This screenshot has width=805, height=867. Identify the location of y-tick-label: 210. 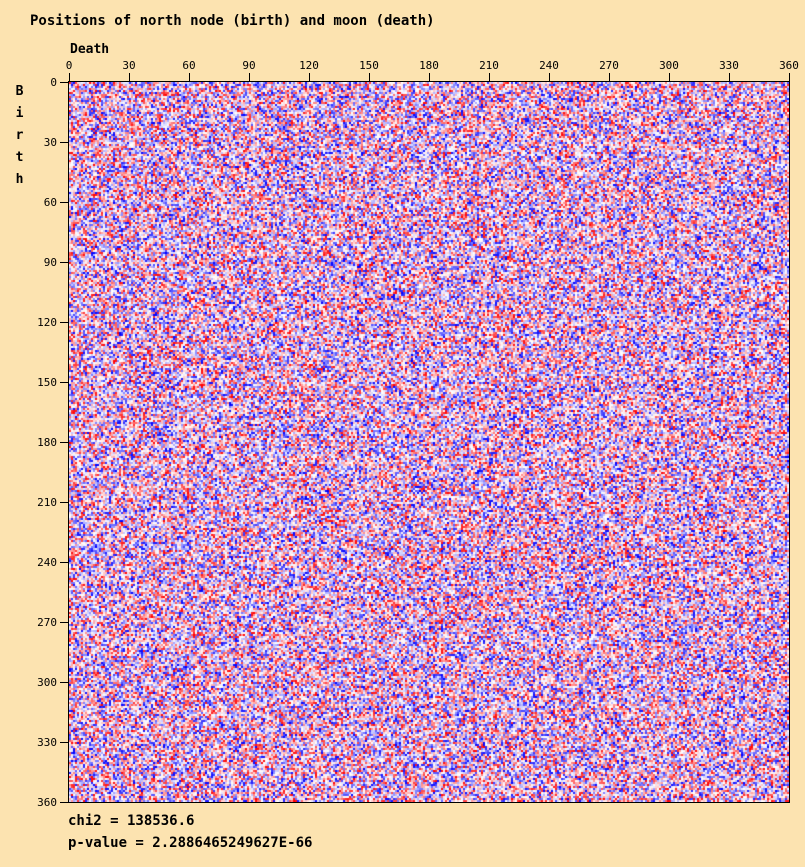
(47, 502).